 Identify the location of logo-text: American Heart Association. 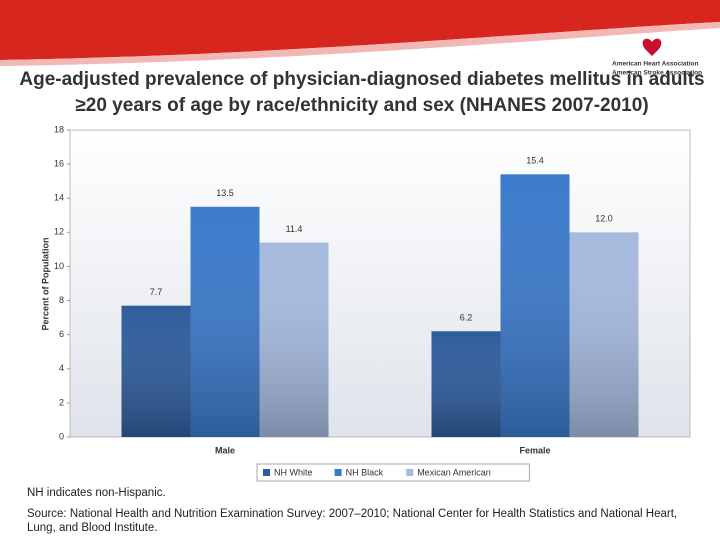
(655, 64).